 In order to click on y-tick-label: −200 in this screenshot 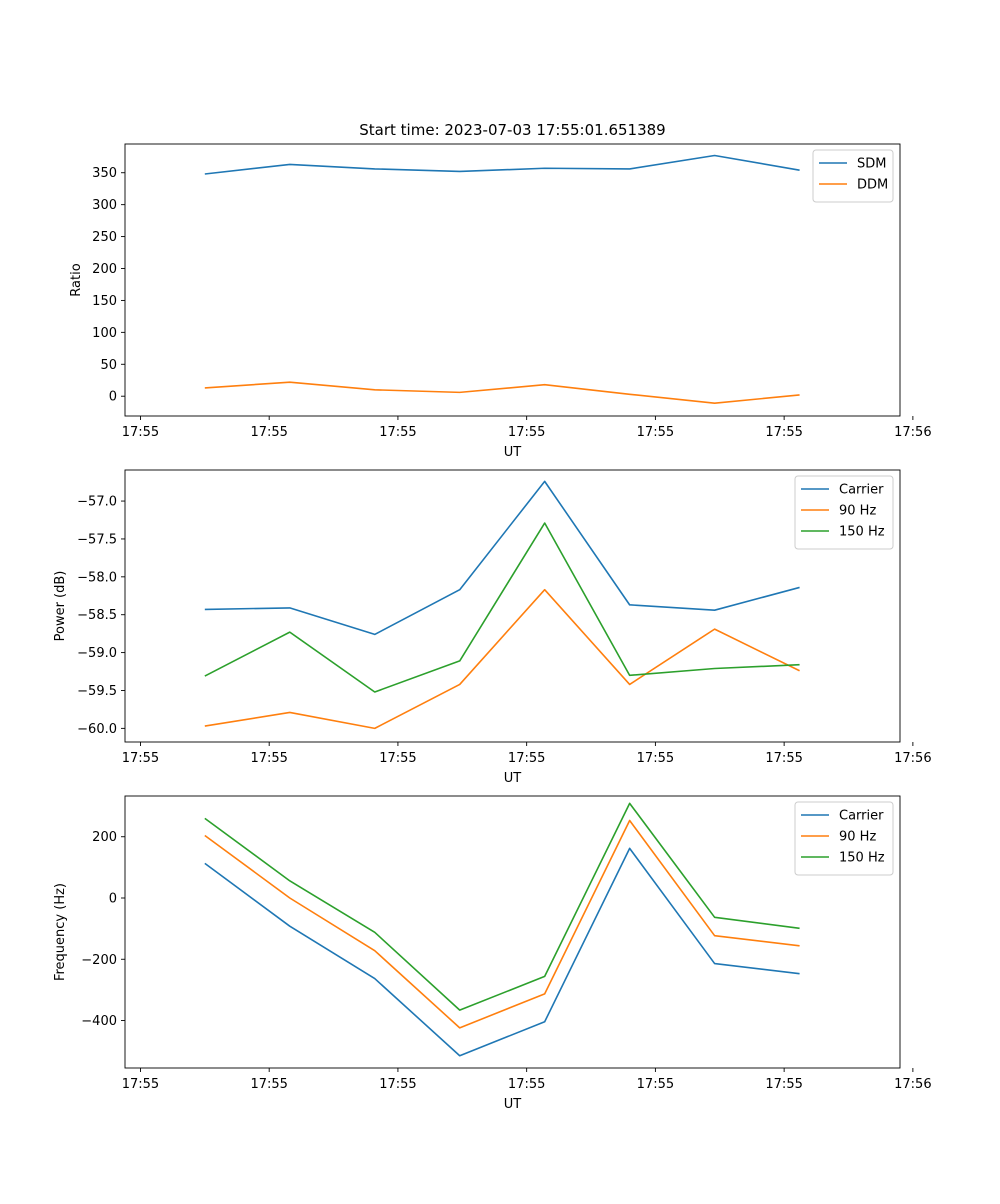, I will do `click(99, 960)`.